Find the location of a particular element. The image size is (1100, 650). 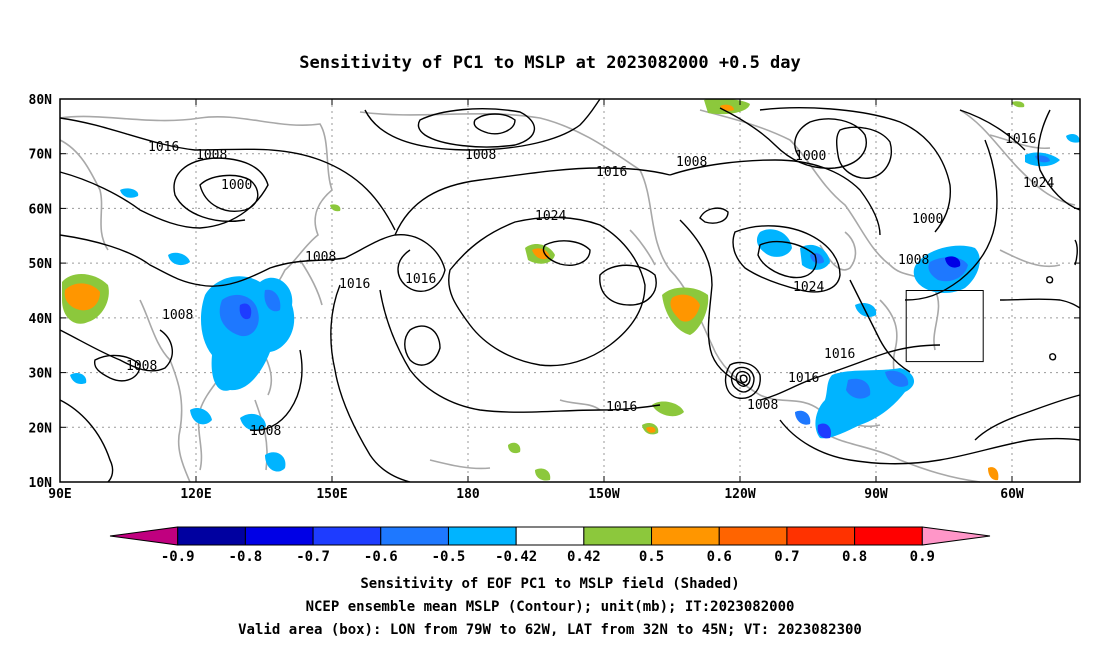

lat-label: 30N is located at coordinates (41, 374).